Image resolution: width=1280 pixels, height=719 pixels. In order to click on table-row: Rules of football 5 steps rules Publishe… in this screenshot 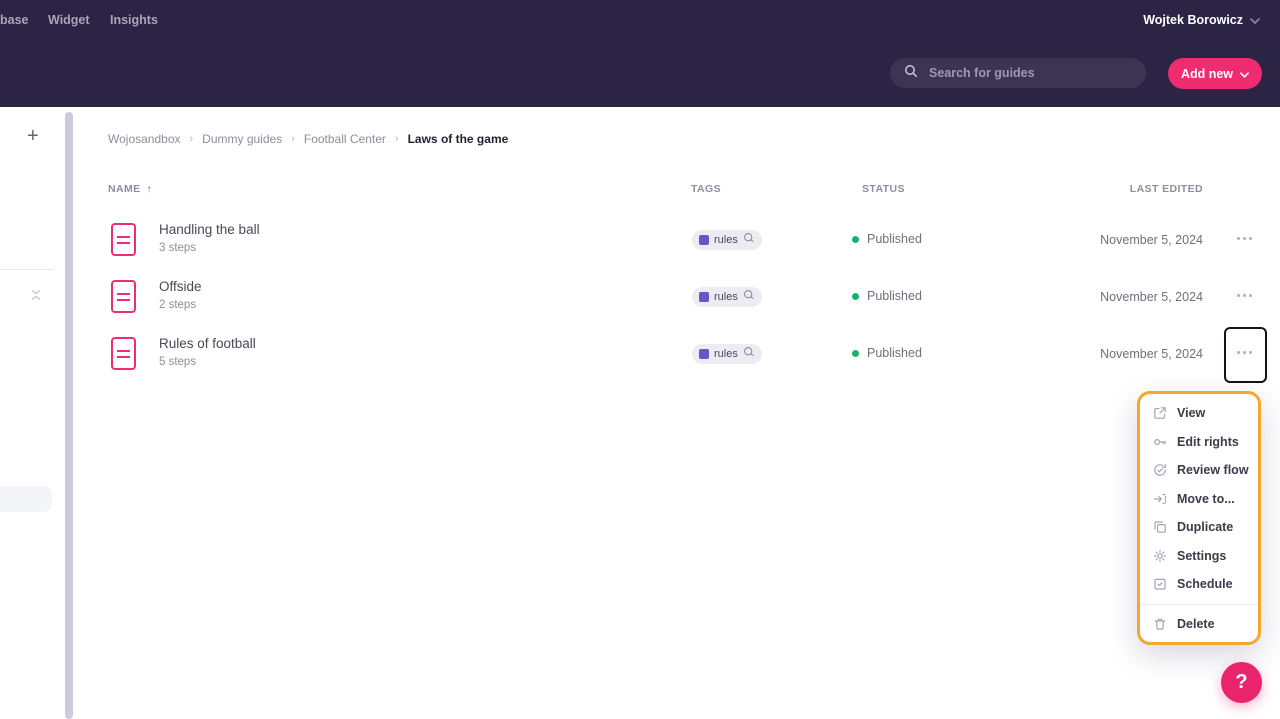, I will do `click(640, 353)`.